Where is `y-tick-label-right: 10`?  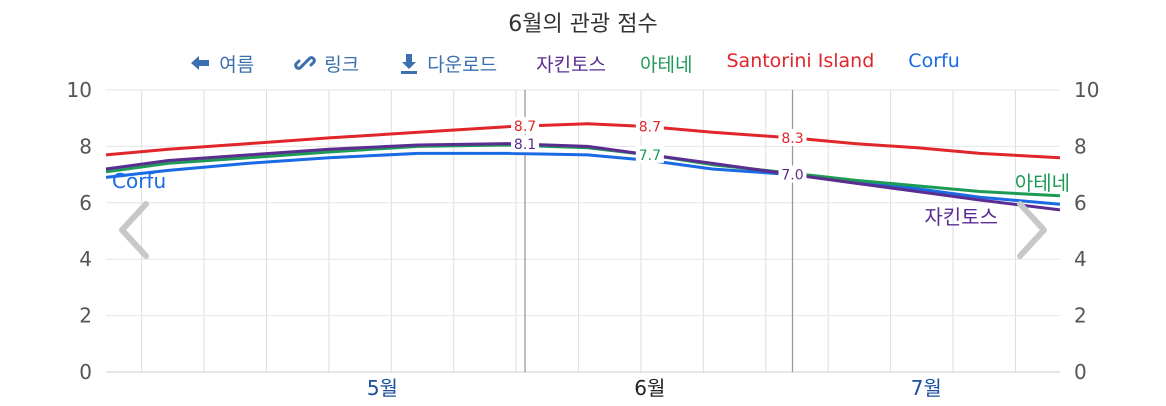 y-tick-label-right: 10 is located at coordinates (1086, 90).